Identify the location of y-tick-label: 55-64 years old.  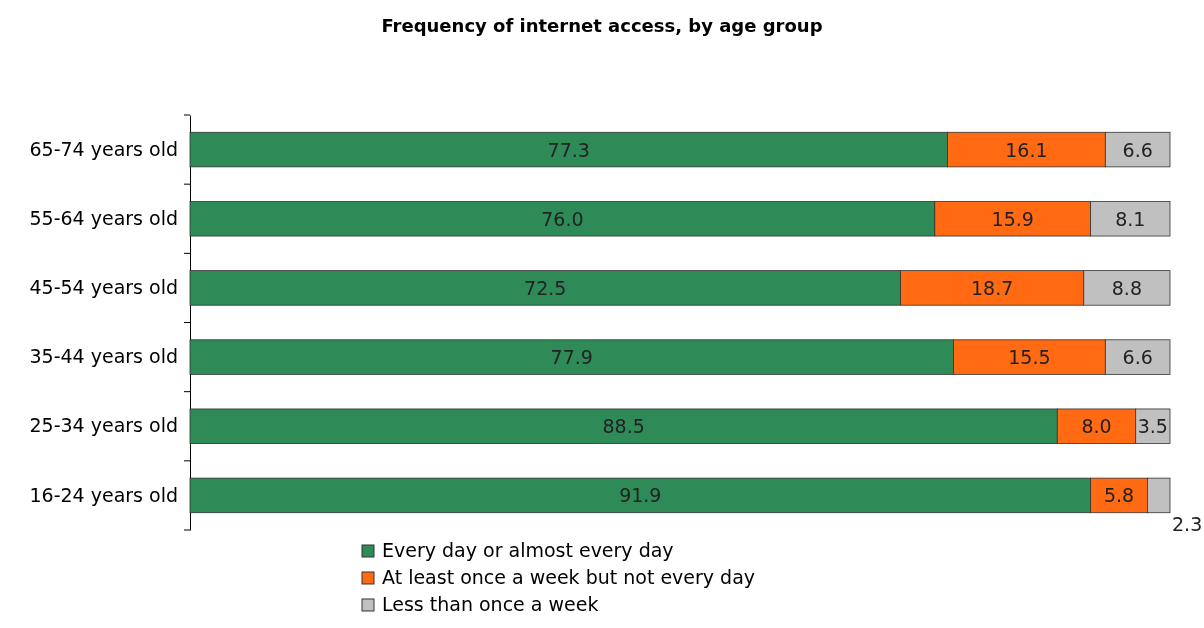
(103, 217).